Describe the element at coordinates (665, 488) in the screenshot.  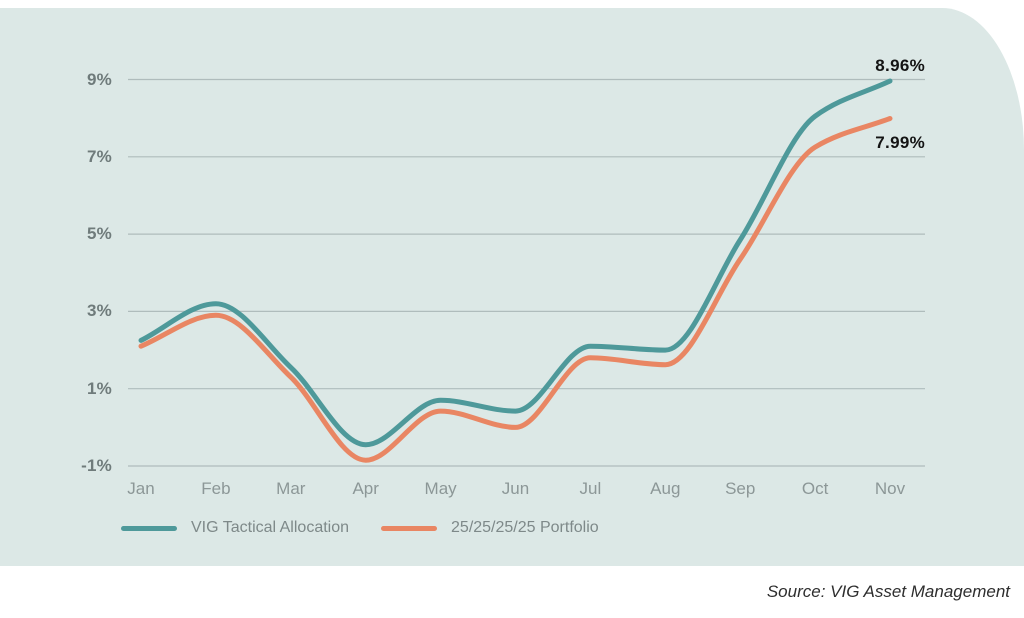
I see `x-tick-label-aug: Aug` at that location.